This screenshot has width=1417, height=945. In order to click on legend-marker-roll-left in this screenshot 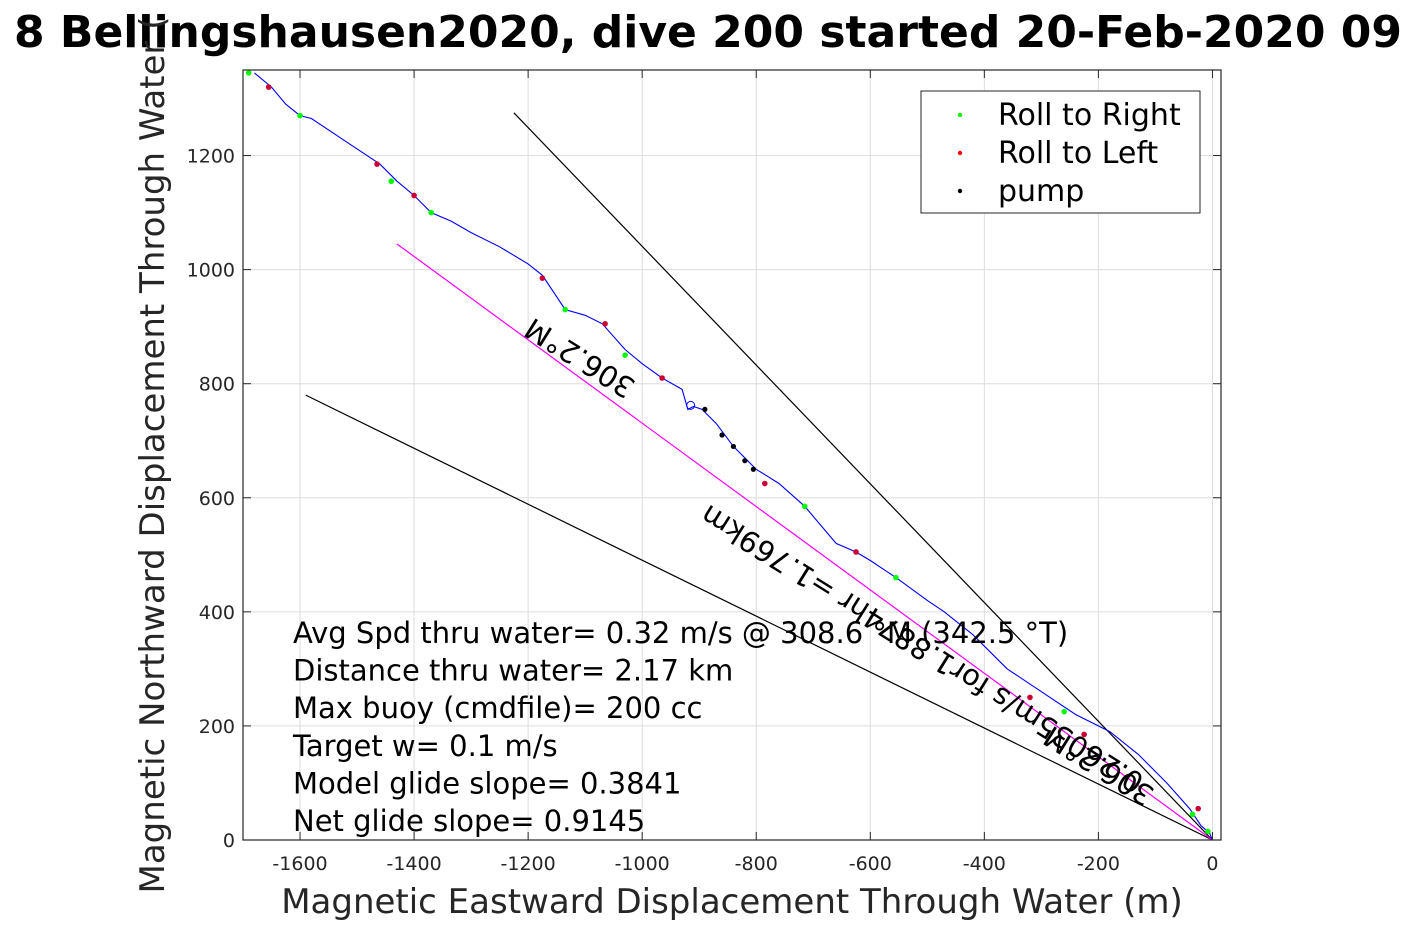, I will do `click(960, 153)`.